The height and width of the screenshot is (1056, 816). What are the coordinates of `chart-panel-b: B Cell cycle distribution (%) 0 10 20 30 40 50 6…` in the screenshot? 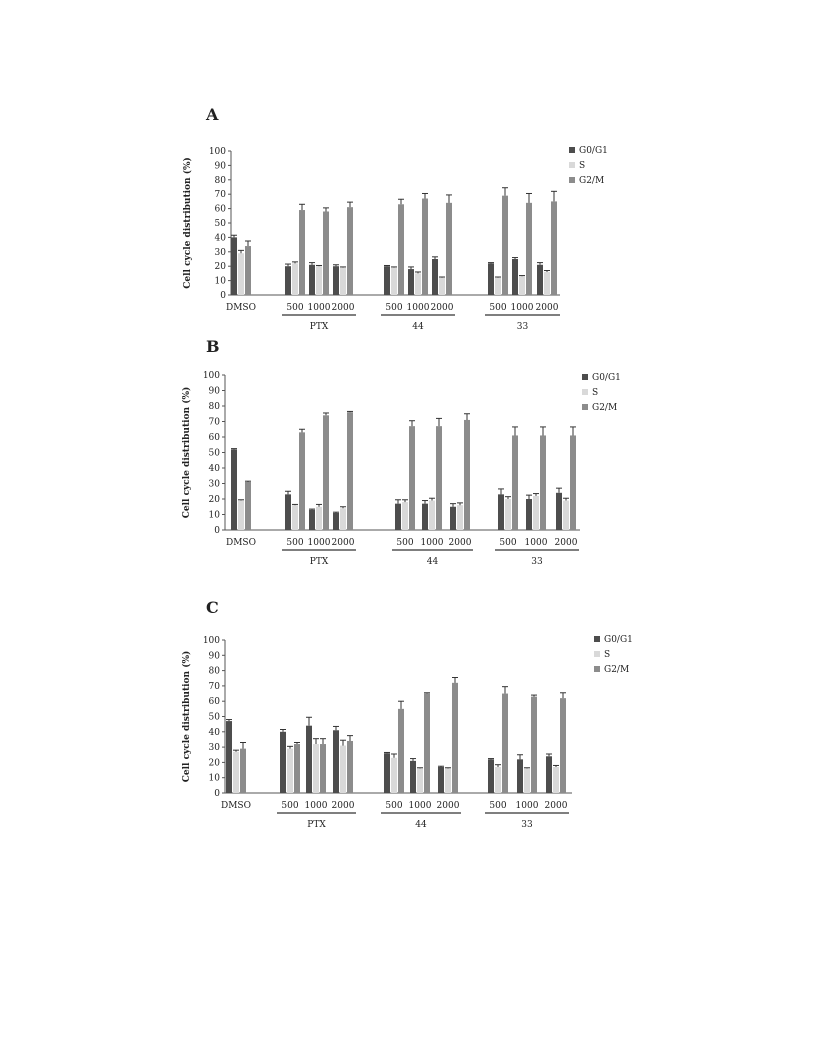 It's located at (401, 452).